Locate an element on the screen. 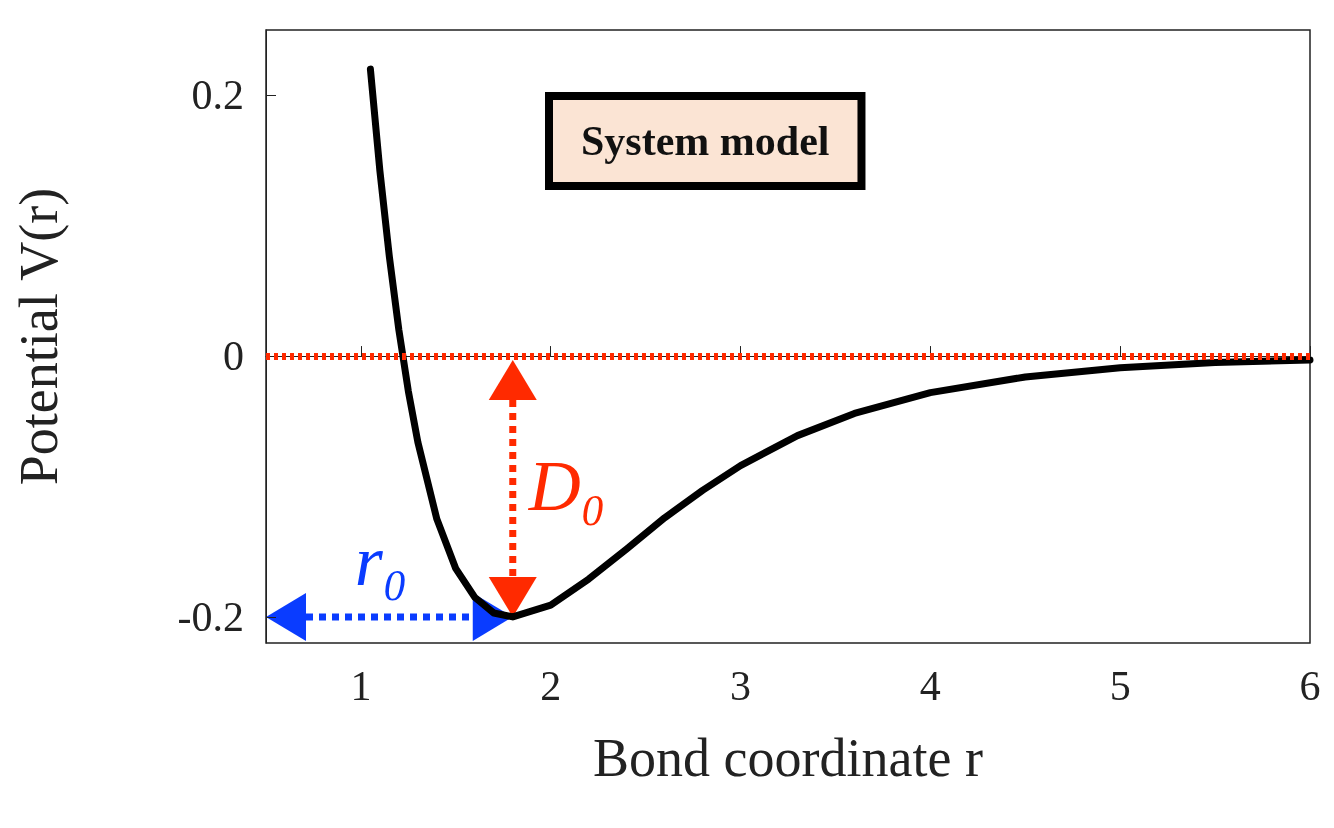 The image size is (1334, 828). y-axis-title: Potential V(r) is located at coordinates (39, 336).